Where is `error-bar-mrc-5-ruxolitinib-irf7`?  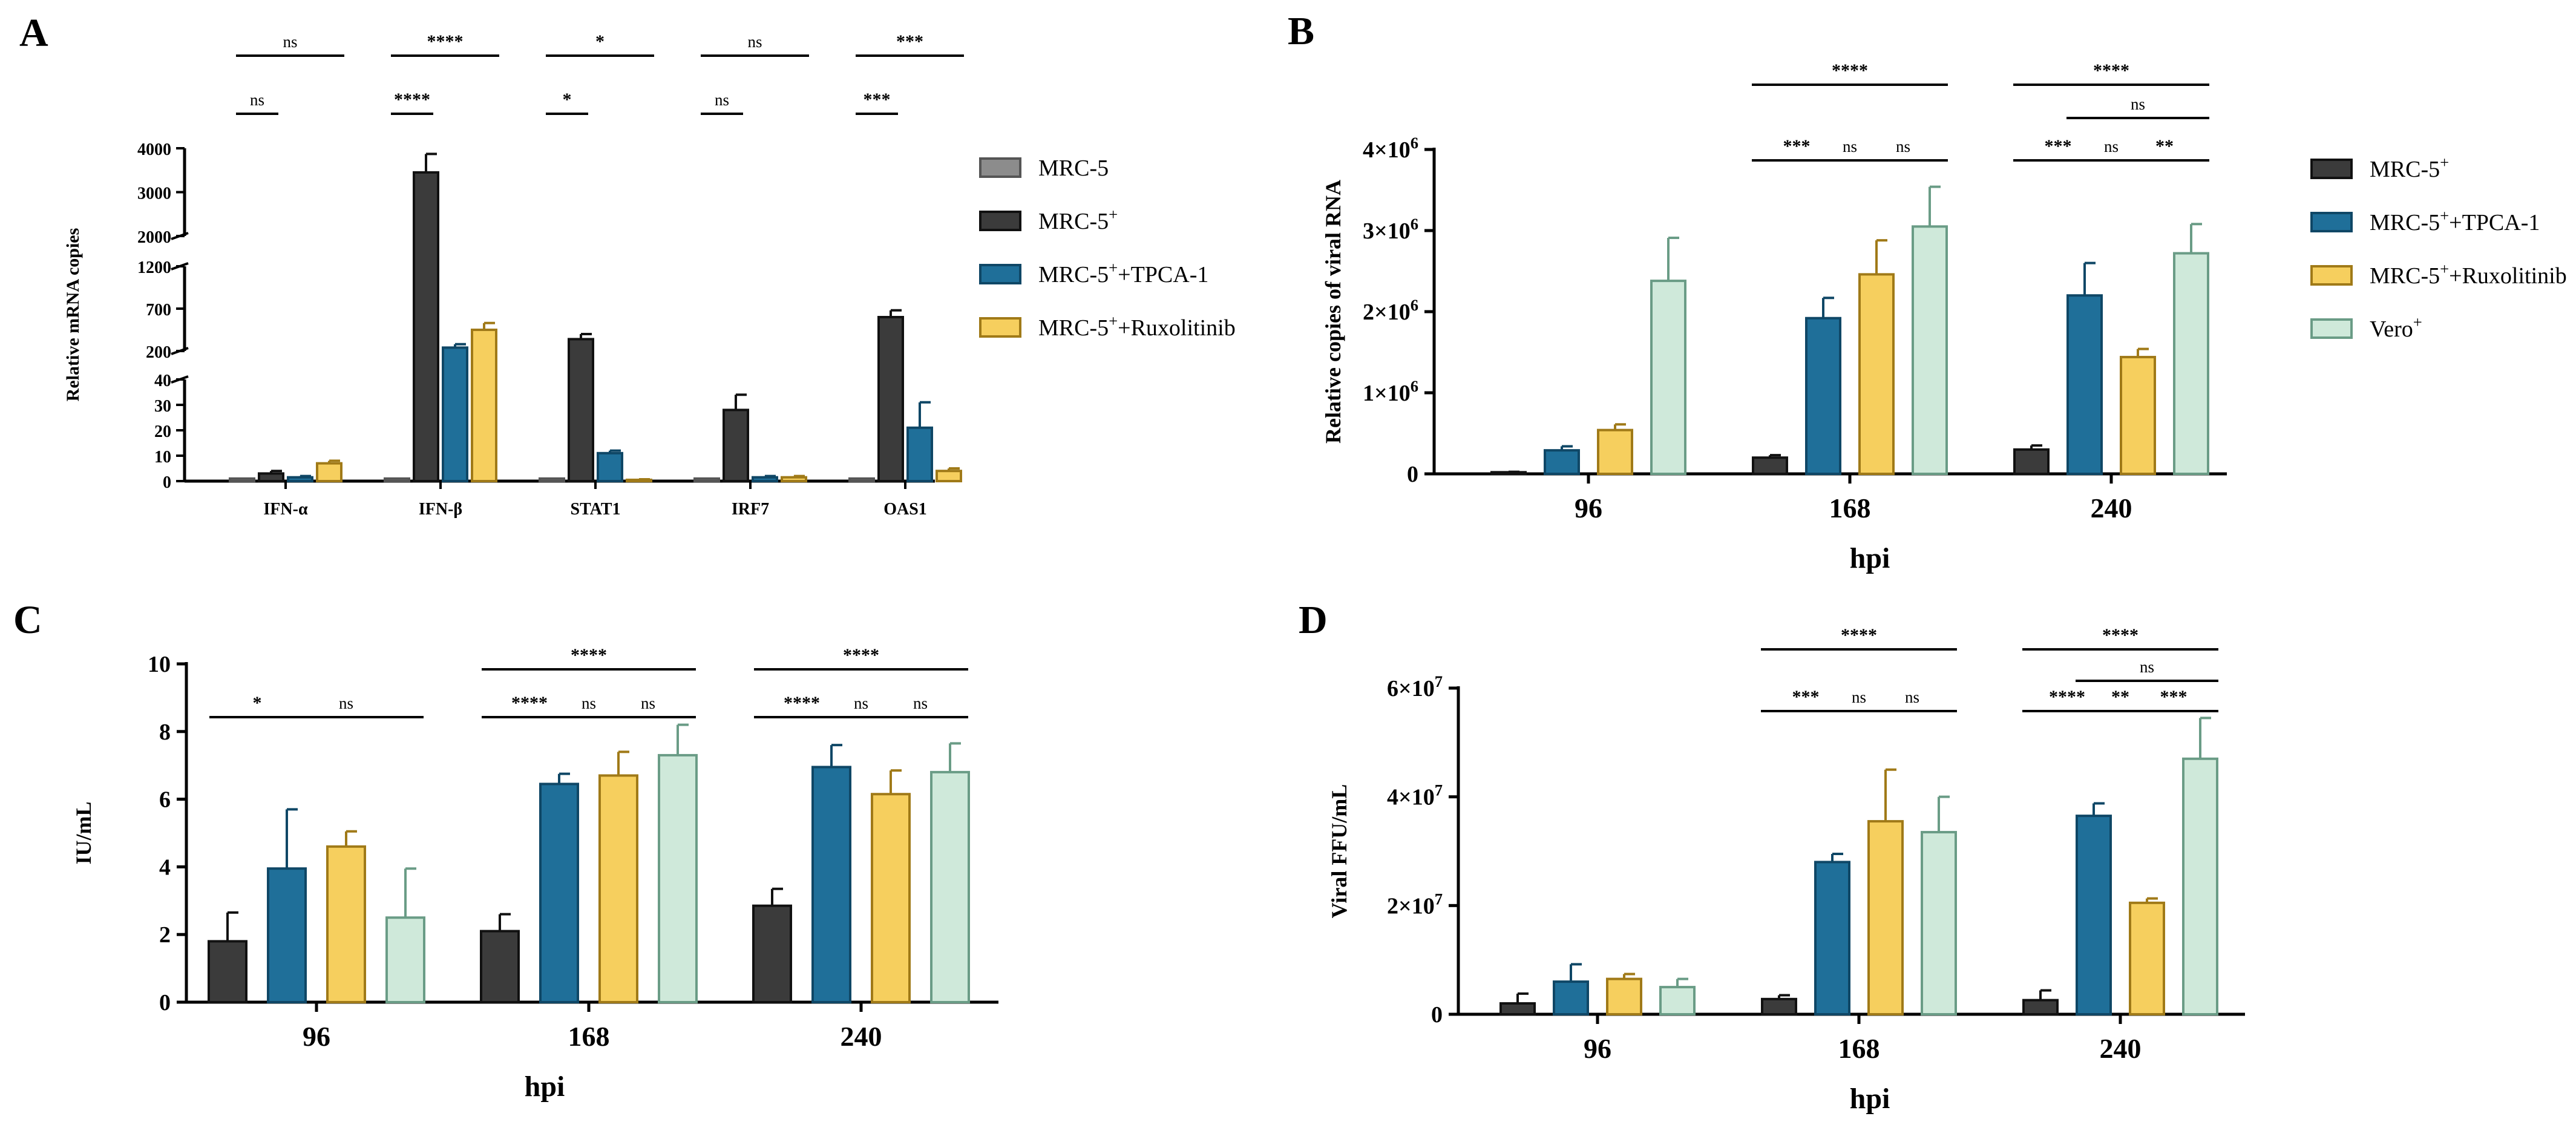
error-bar-mrc-5-ruxolitinib-irf7 is located at coordinates (799, 476).